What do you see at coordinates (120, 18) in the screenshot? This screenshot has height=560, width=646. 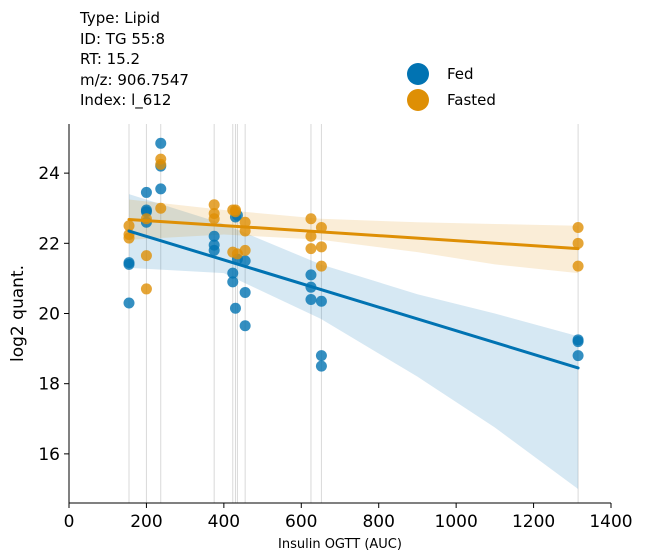 I see `type-label: Type: Lipid` at bounding box center [120, 18].